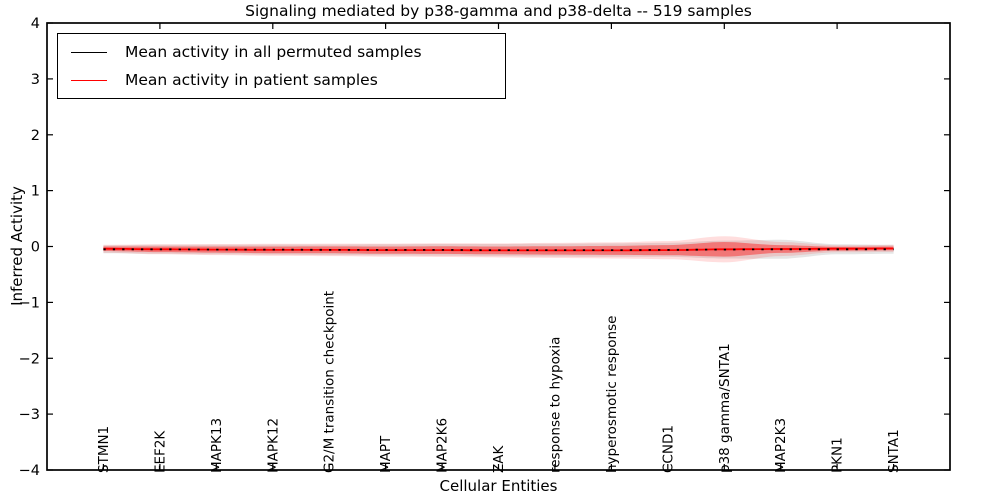 This screenshot has width=1000, height=500. What do you see at coordinates (251, 80) in the screenshot?
I see `legend-label: Mean activity in patient samples` at bounding box center [251, 80].